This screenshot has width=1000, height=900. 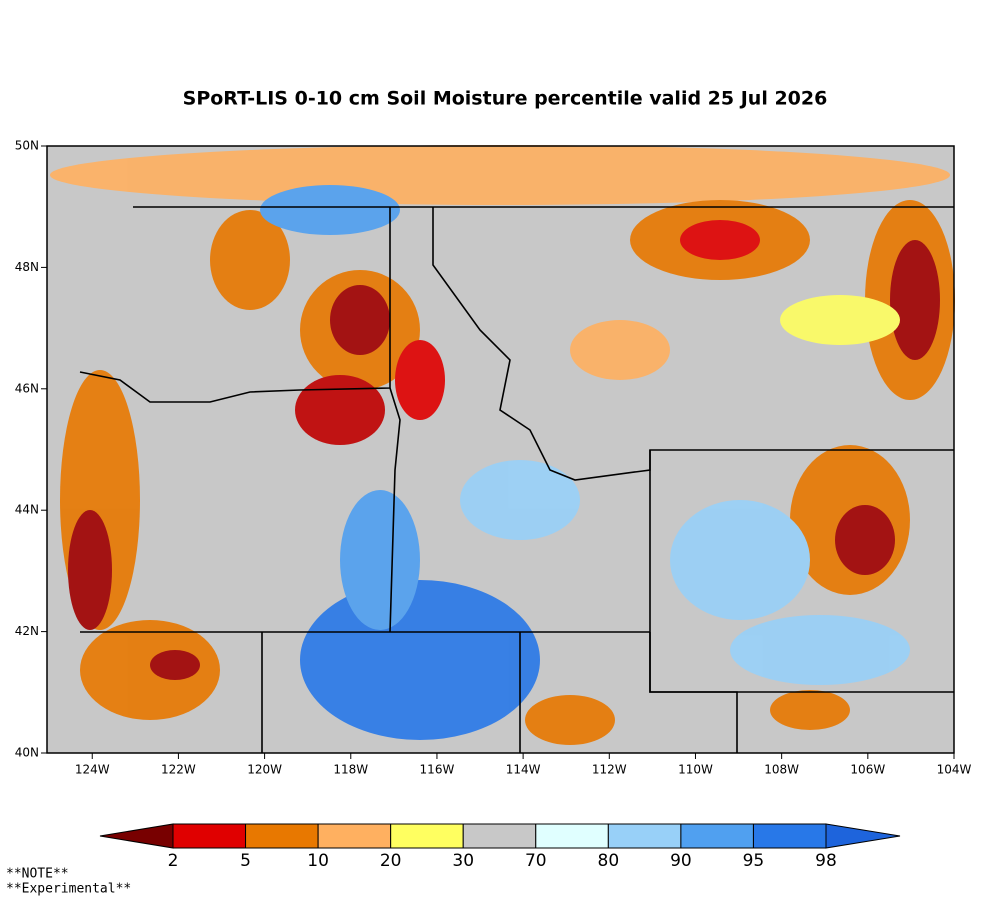 I want to click on colorbar-low-end, so click(x=136, y=836).